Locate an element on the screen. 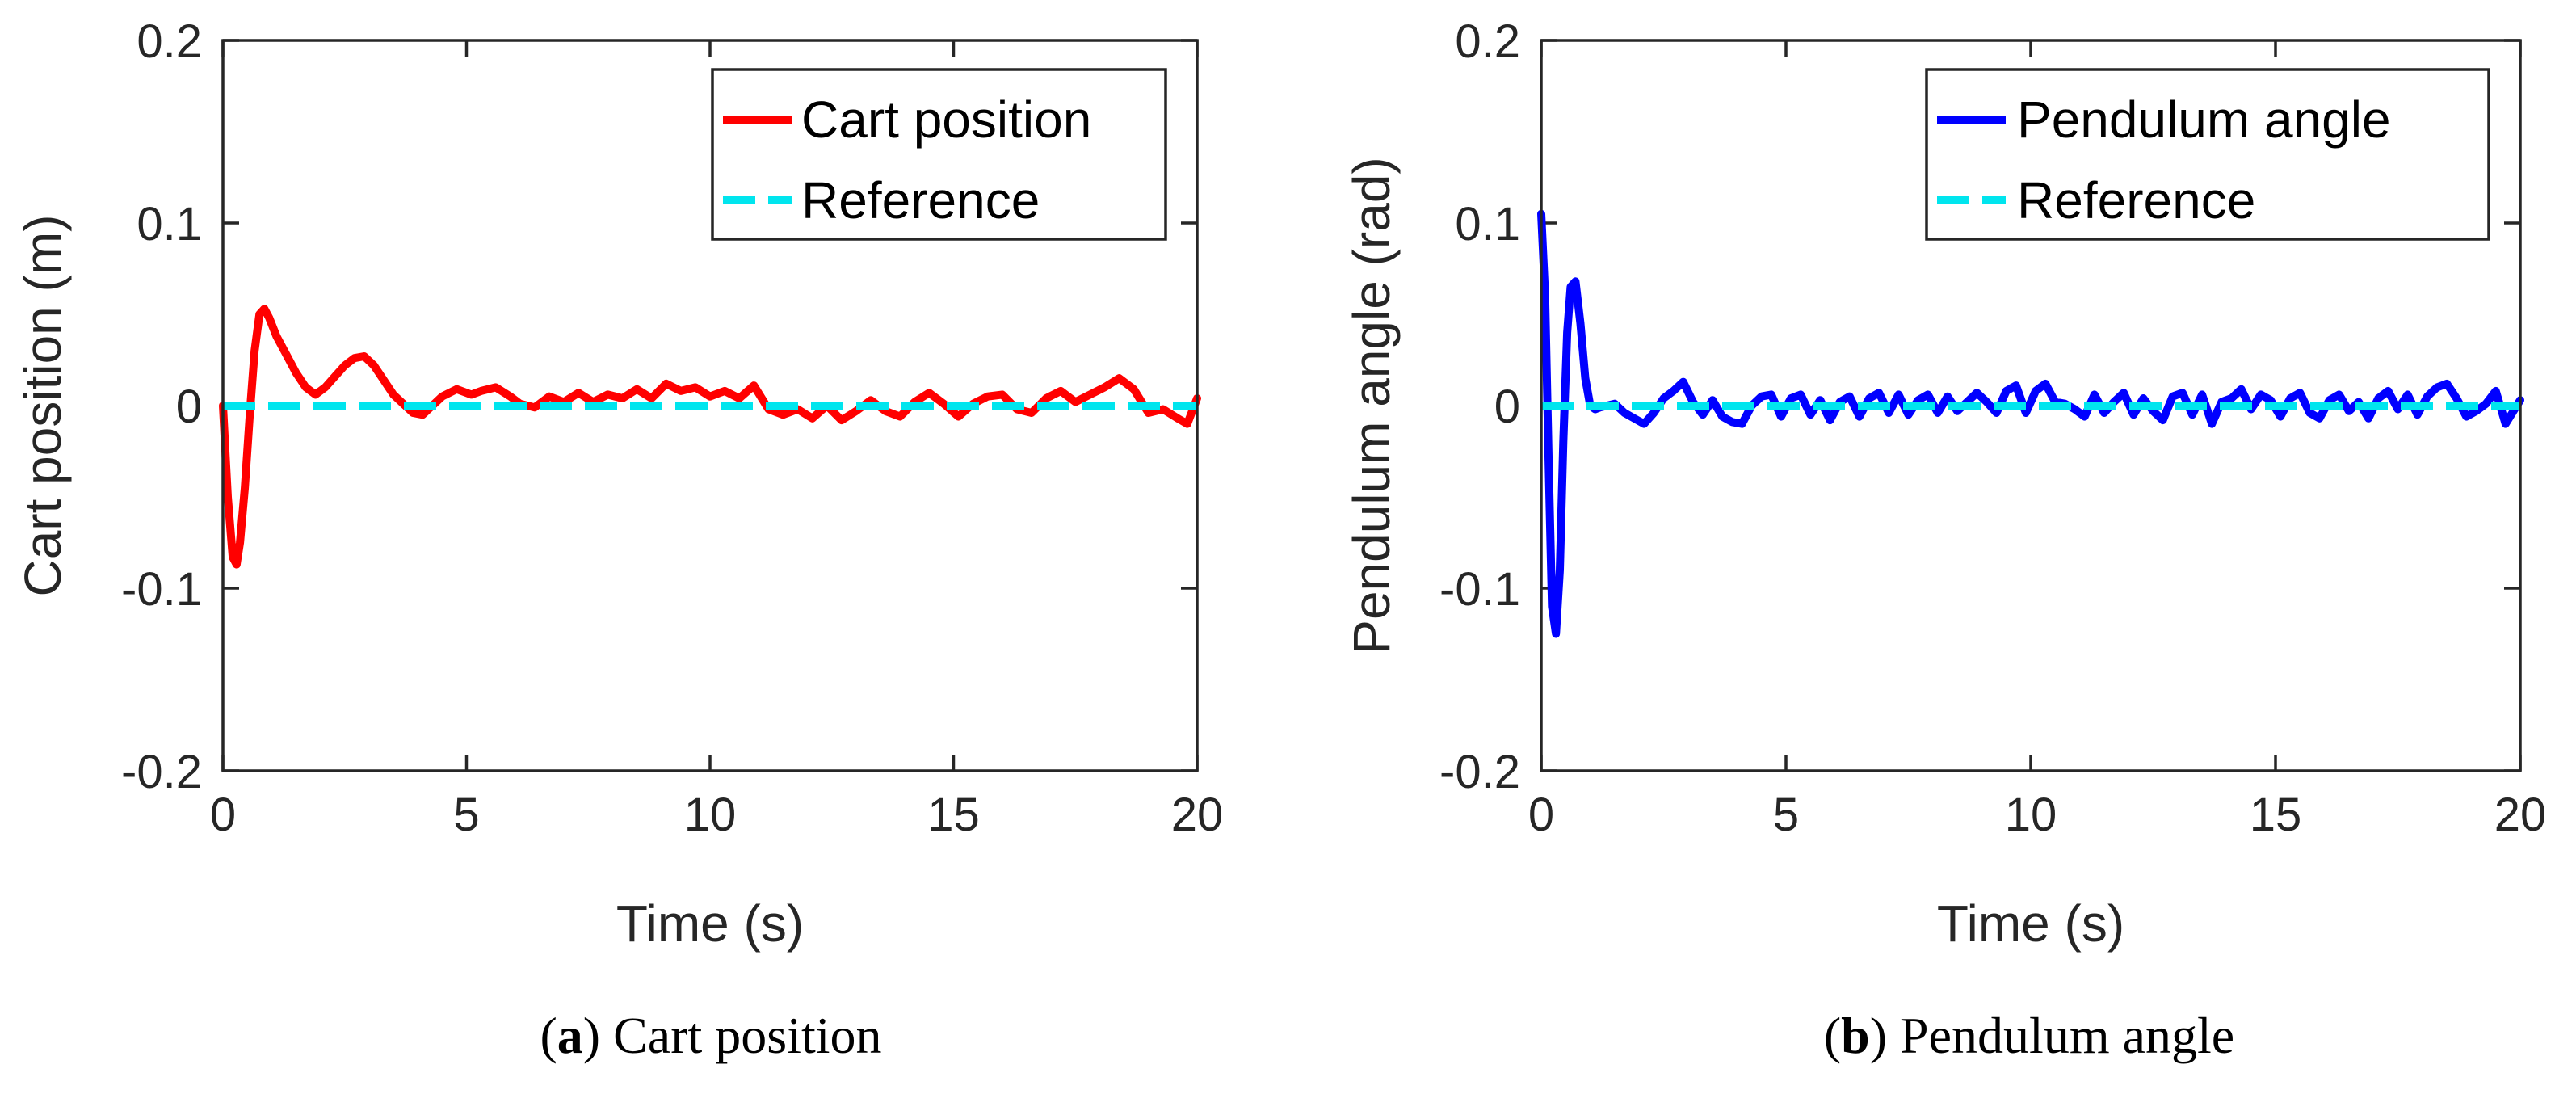 This screenshot has height=1094, width=2576. panel-a-xtick-label-1: 5 is located at coordinates (466, 815).